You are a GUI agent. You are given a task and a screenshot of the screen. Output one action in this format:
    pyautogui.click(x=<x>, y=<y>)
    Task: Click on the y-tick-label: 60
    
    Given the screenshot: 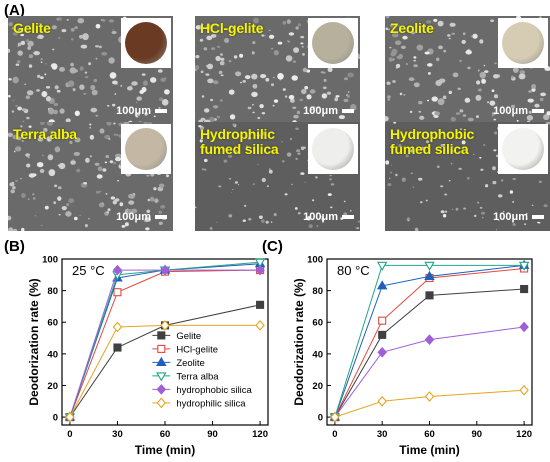 What is the action you would take?
    pyautogui.click(x=52, y=323)
    